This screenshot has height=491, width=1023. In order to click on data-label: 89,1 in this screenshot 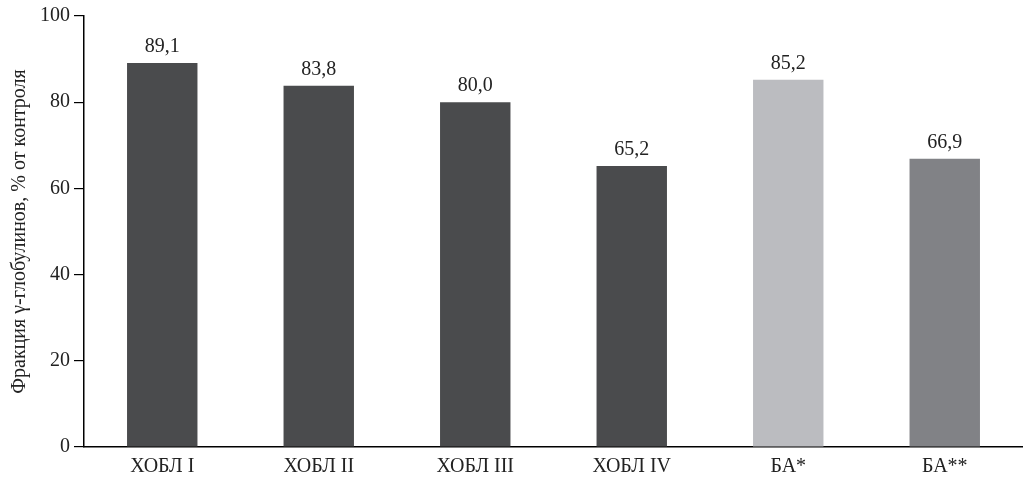, I will do `click(162, 45)`.